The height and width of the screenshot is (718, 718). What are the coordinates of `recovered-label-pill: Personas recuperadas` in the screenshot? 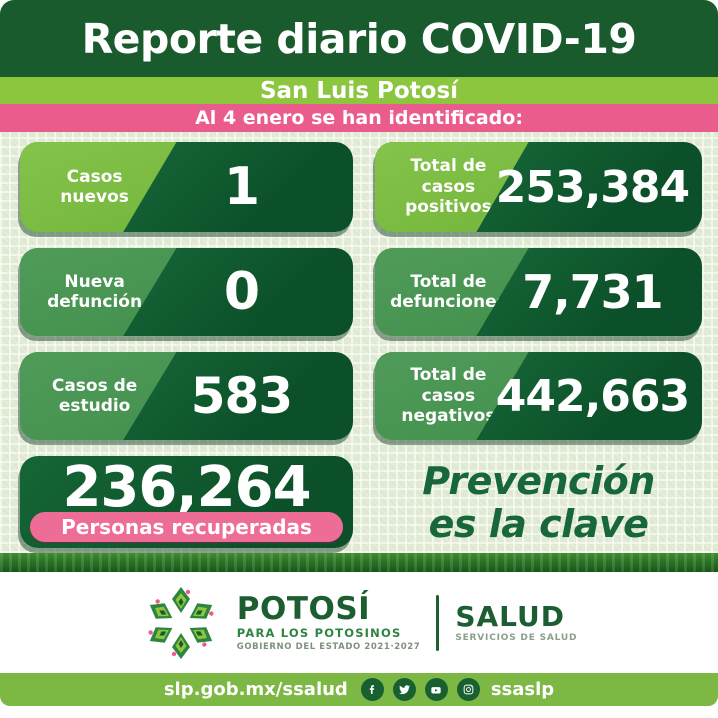 It's located at (186, 527).